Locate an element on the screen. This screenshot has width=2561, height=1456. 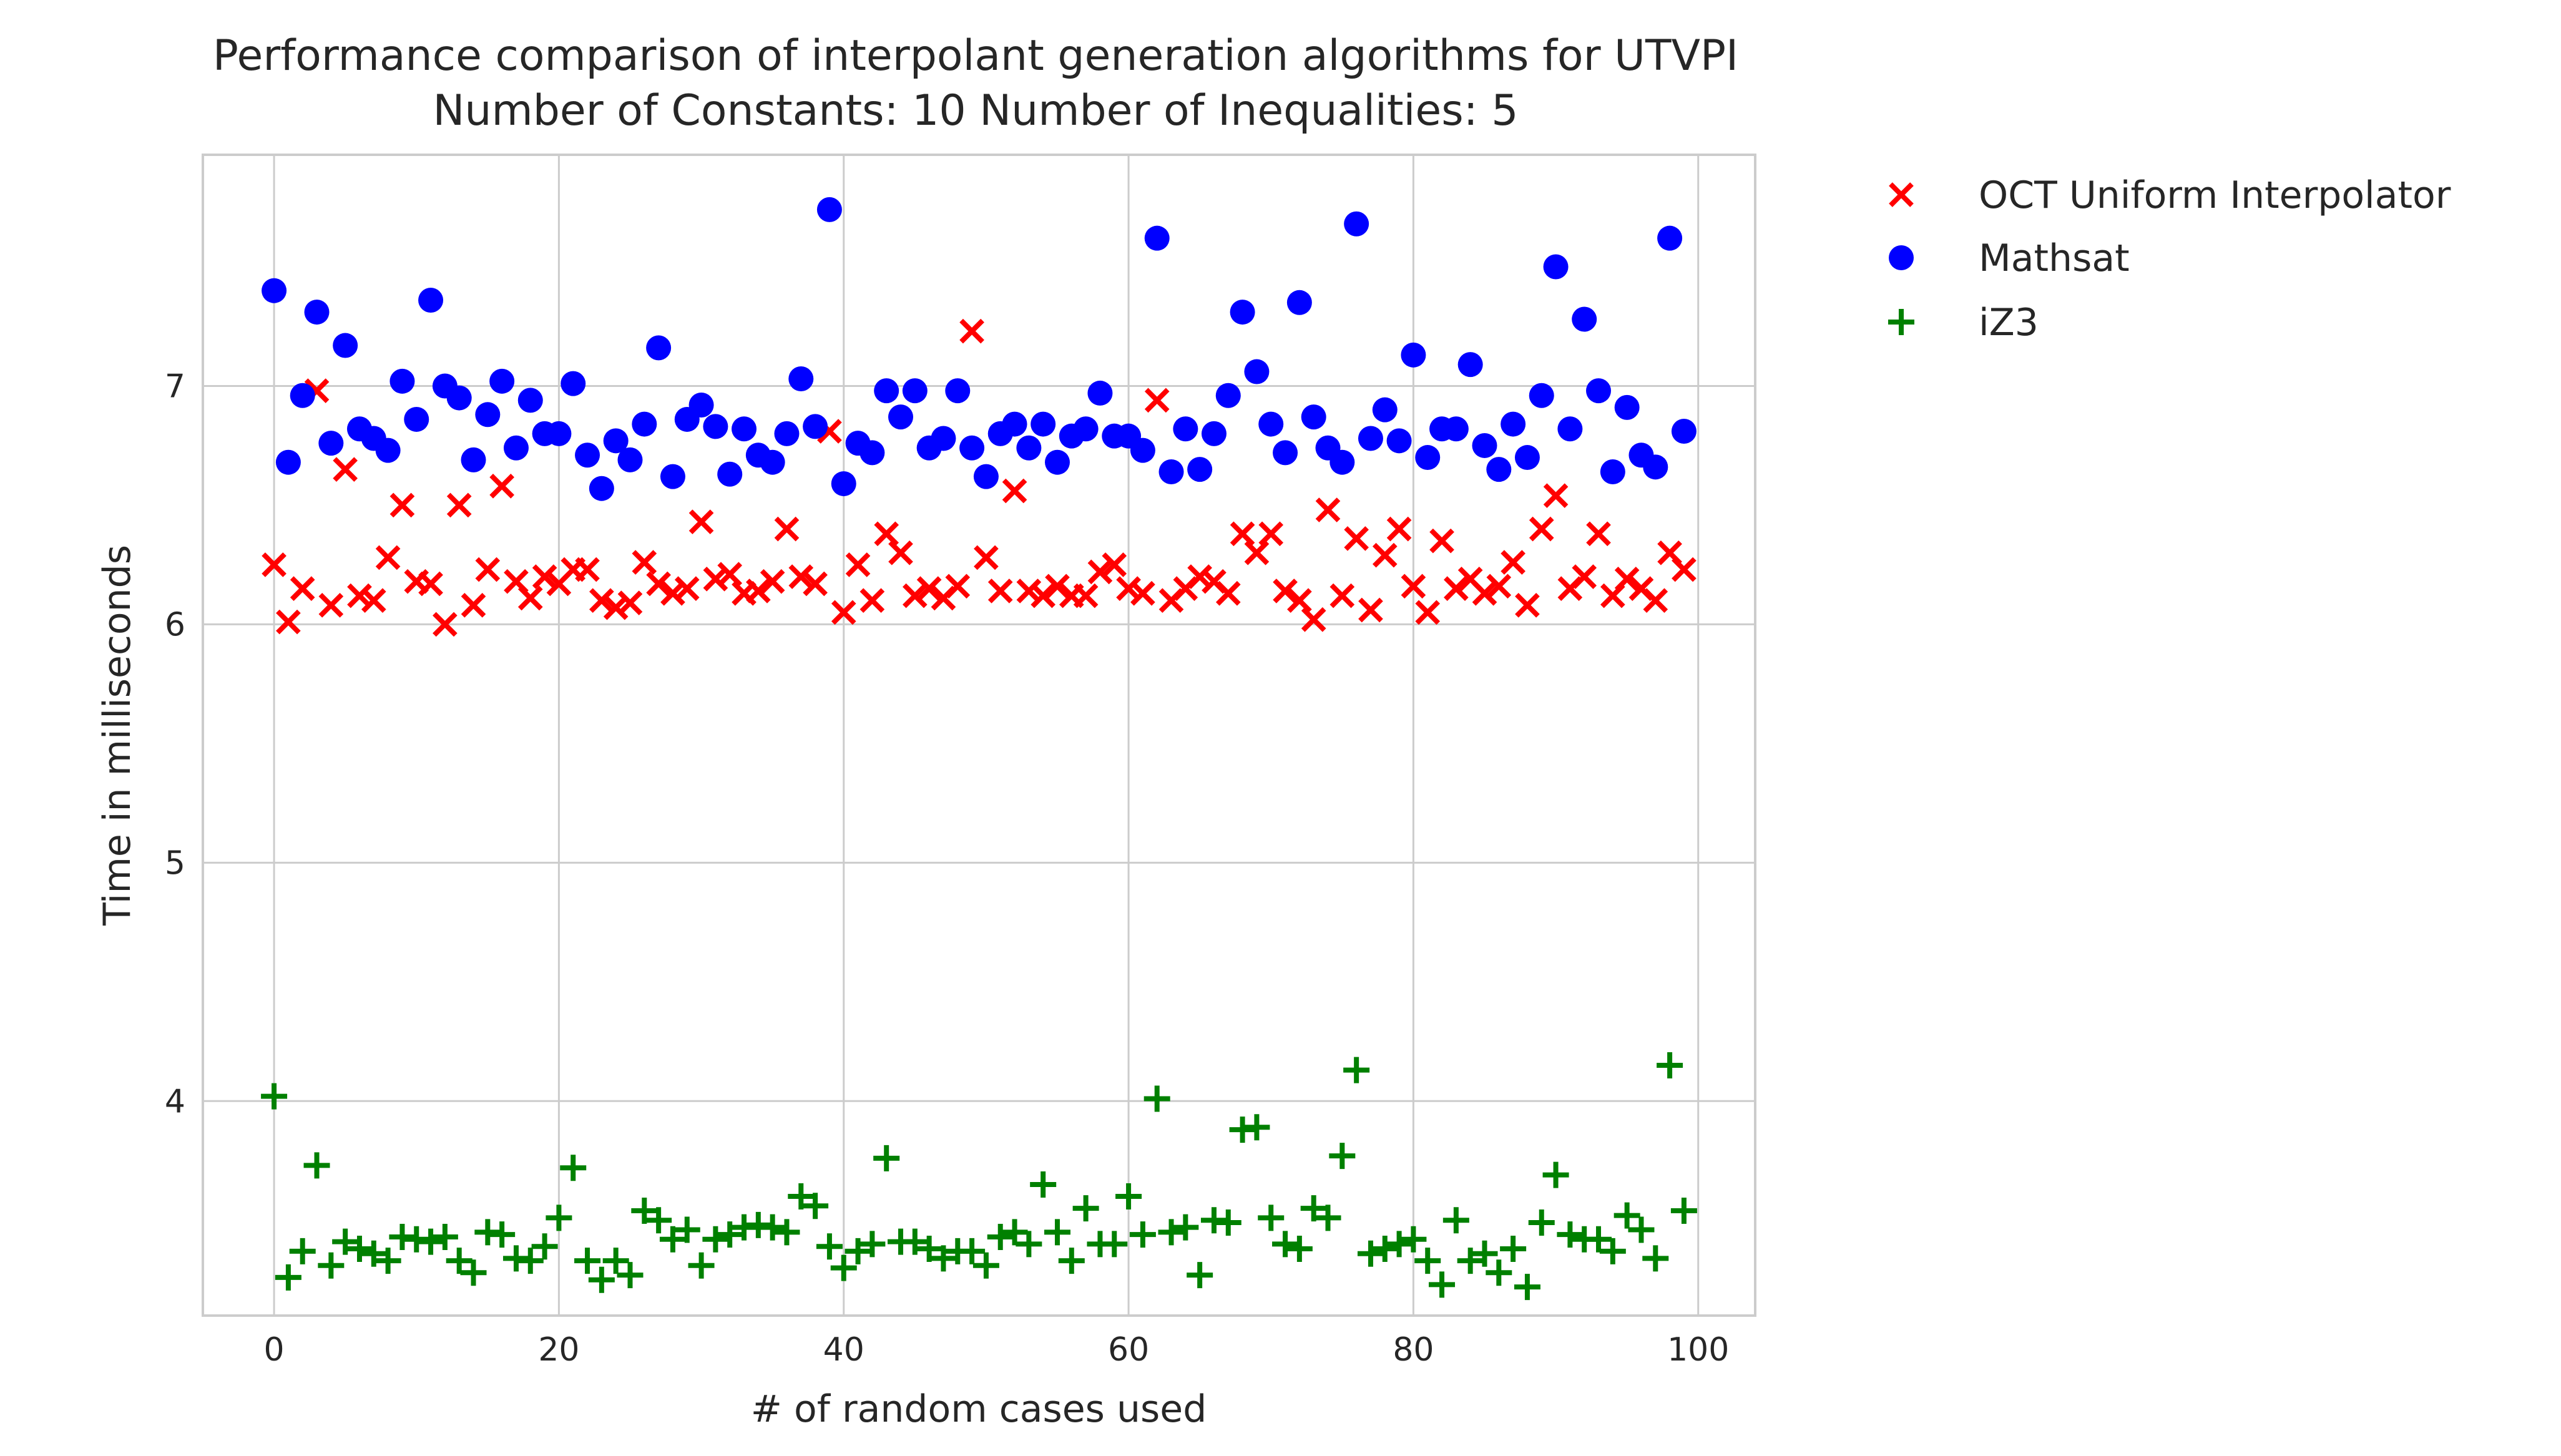
y-axis-label: Time in milliseconds is located at coordinates (117, 735).